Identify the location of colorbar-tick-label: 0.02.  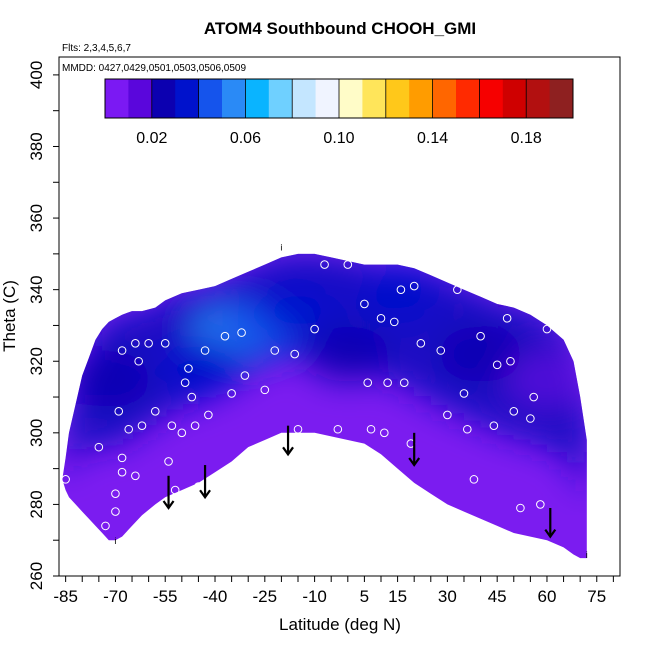
(151, 138).